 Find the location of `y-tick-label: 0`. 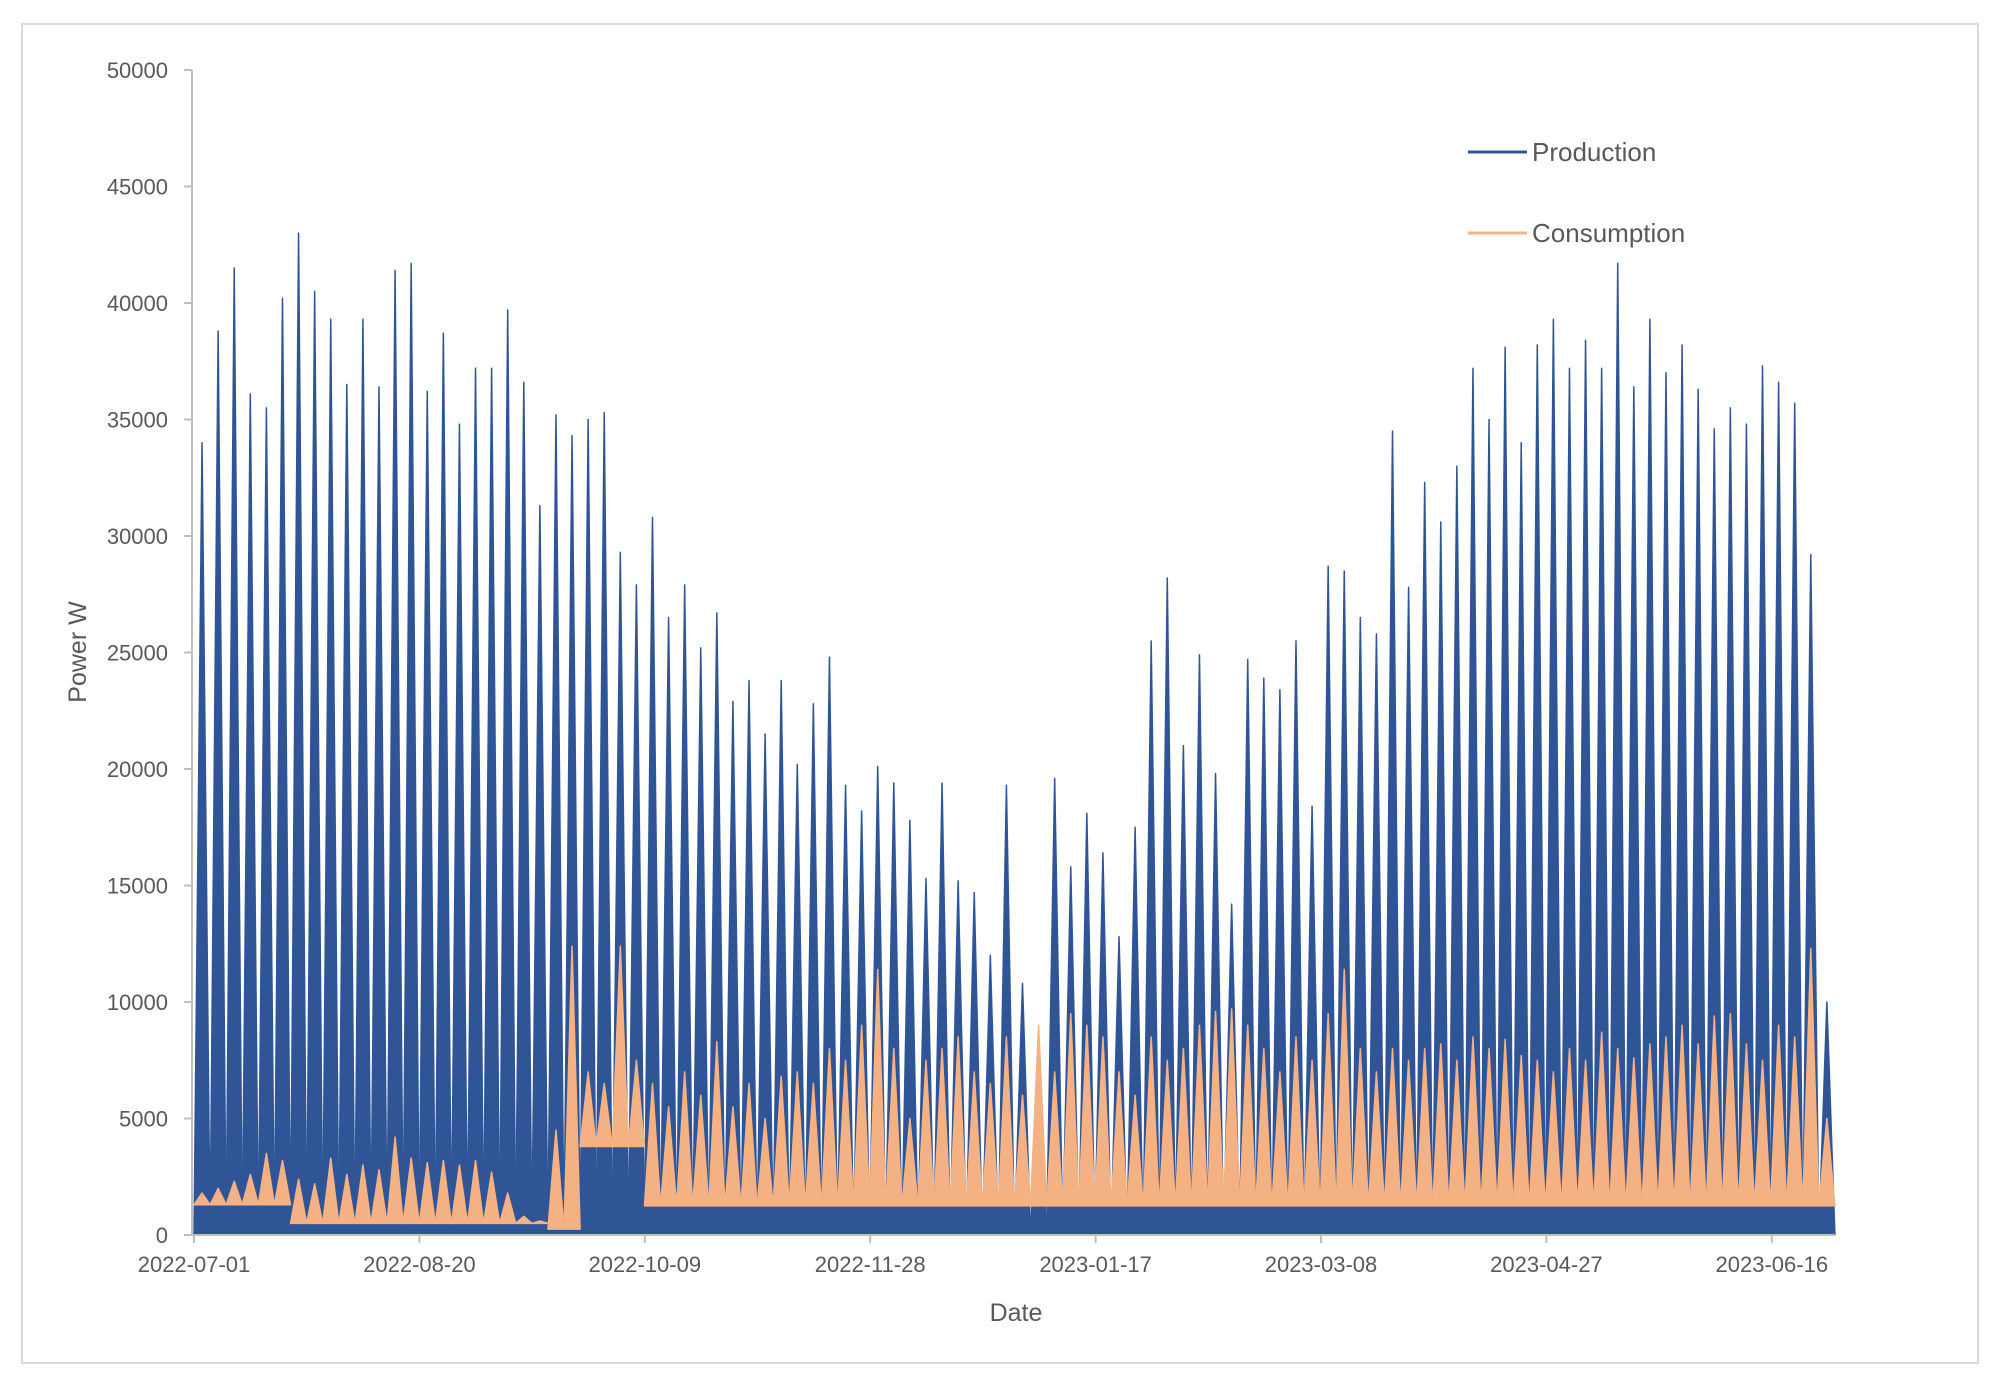

y-tick-label: 0 is located at coordinates (162, 1235).